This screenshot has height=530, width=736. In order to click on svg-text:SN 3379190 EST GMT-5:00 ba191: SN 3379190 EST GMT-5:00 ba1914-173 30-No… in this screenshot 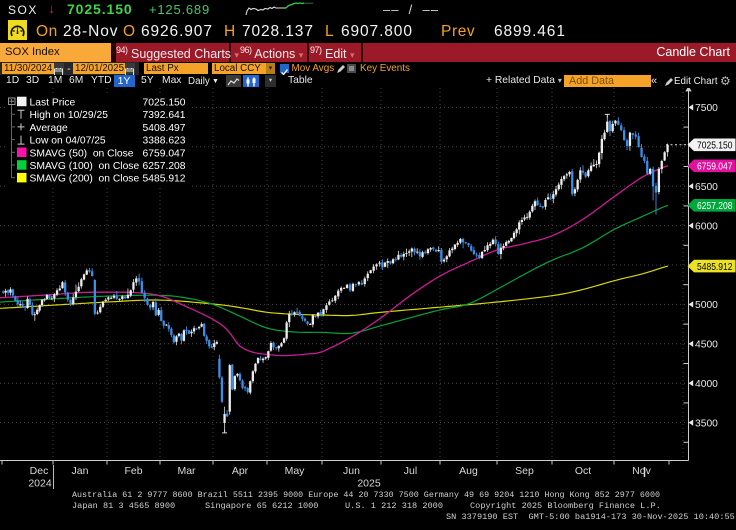, I will do `click(590, 517)`.